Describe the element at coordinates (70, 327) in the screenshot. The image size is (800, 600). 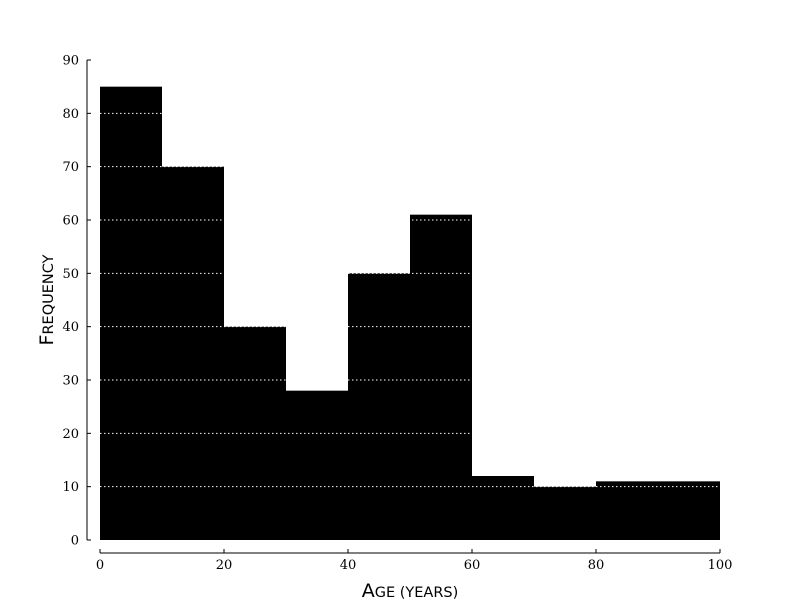
I see `y-tick-label-40: 40` at that location.